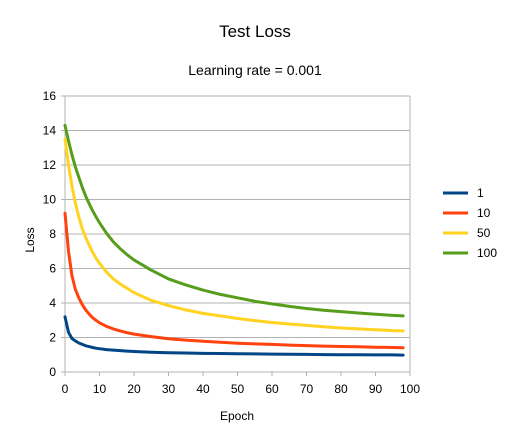  What do you see at coordinates (484, 233) in the screenshot?
I see `legend-label-50: 50` at bounding box center [484, 233].